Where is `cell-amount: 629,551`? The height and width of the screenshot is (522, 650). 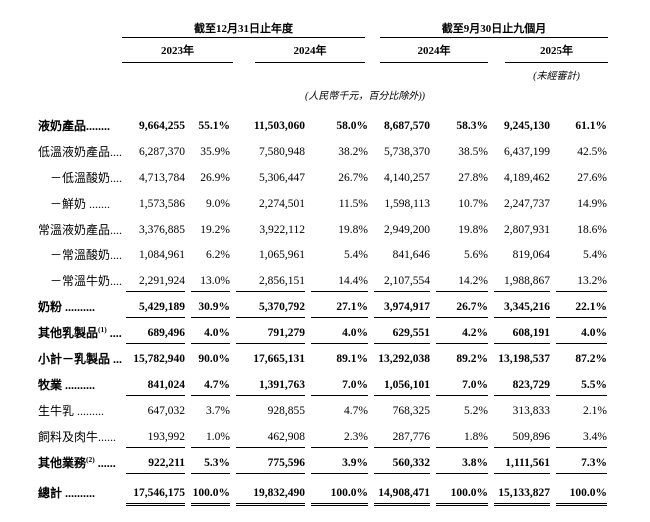
cell-amount: 629,551 is located at coordinates (402, 334).